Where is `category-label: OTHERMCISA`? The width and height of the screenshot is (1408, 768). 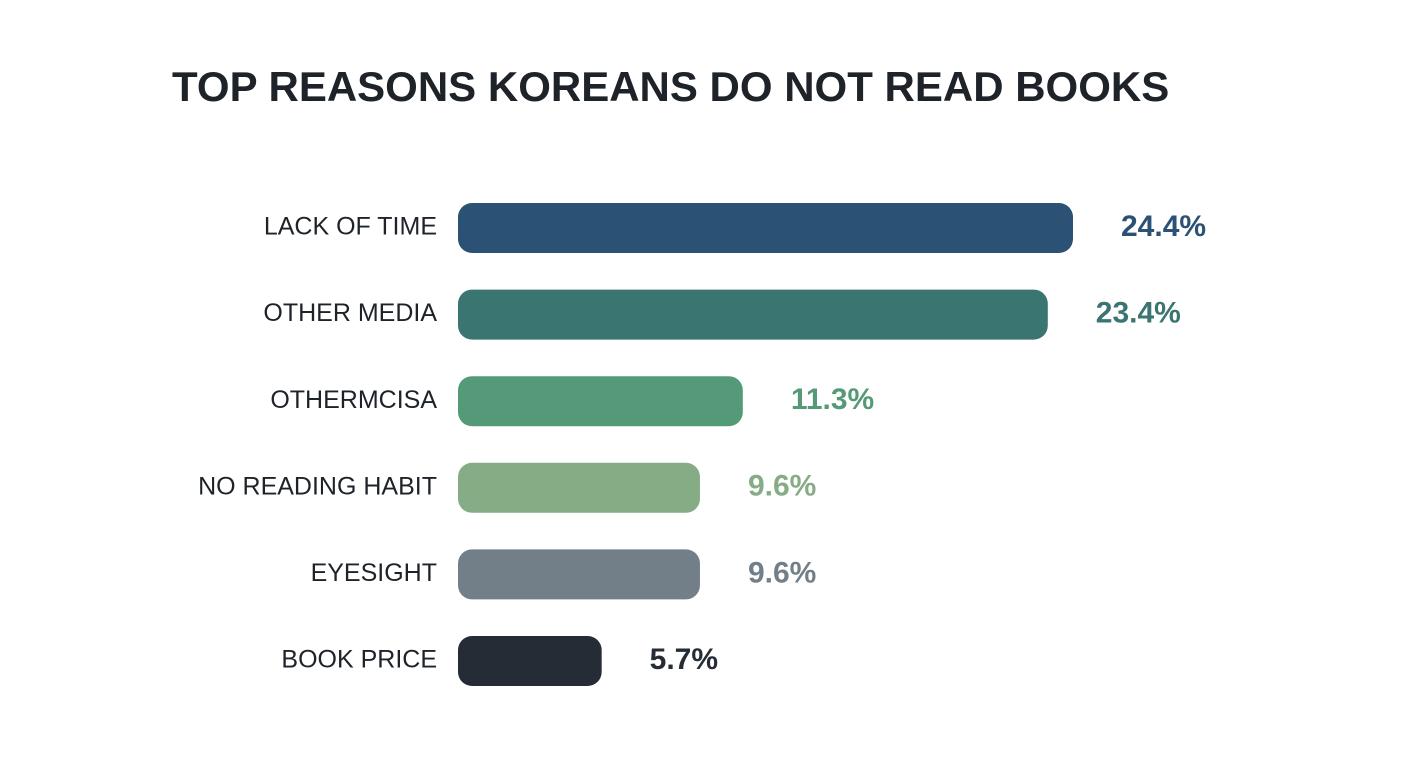
category-label: OTHERMCISA is located at coordinates (353, 400).